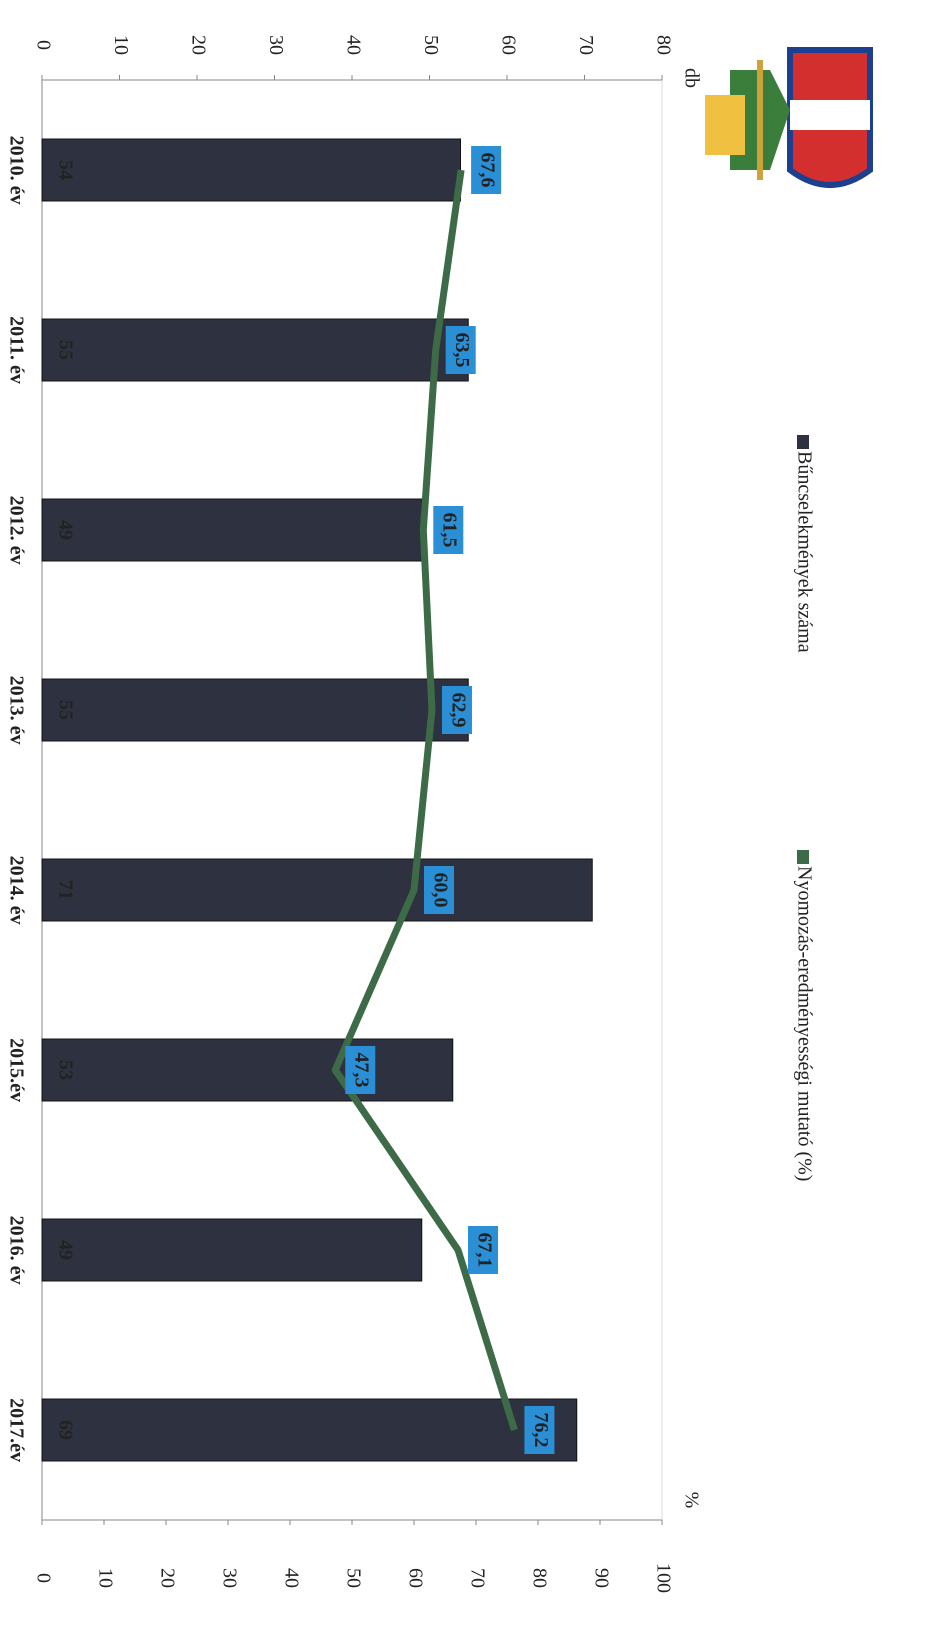 The image size is (933, 1640). What do you see at coordinates (431, 45) in the screenshot?
I see `y-tick-label: 50` at bounding box center [431, 45].